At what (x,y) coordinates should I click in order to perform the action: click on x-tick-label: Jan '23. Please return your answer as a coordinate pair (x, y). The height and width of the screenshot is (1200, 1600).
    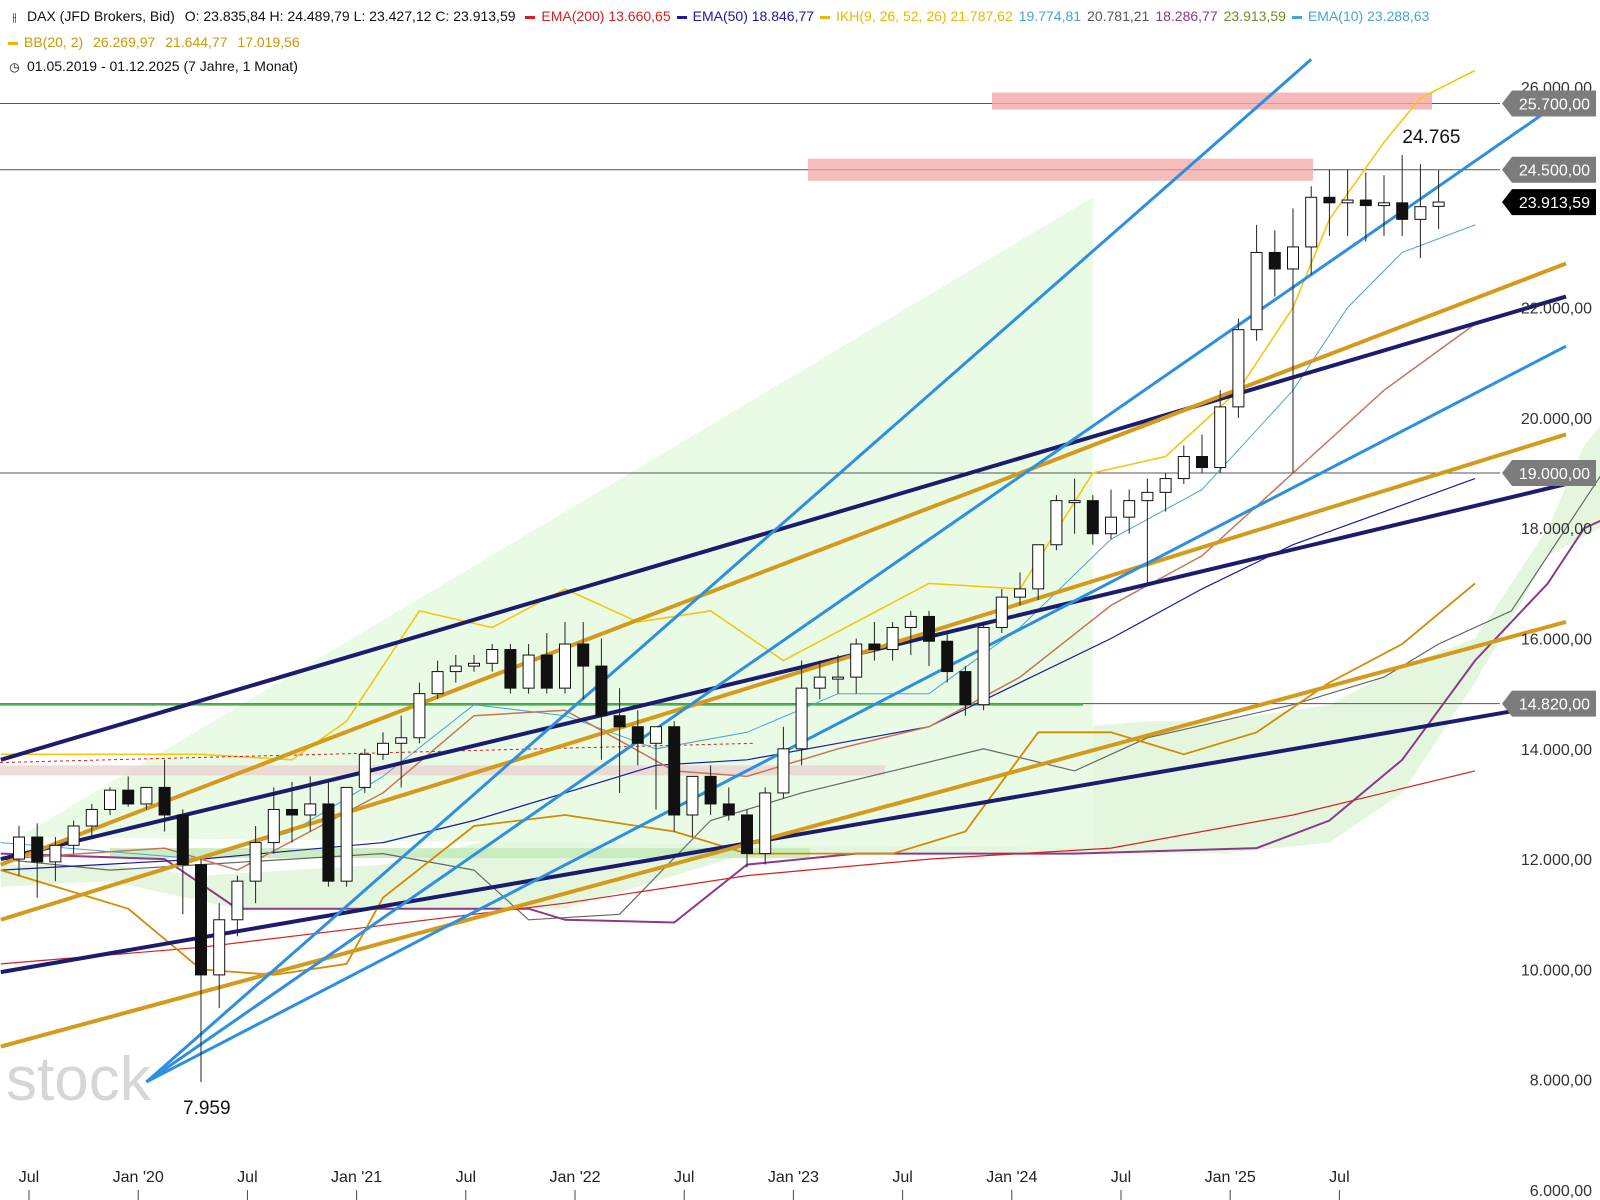
    Looking at the image, I should click on (793, 1177).